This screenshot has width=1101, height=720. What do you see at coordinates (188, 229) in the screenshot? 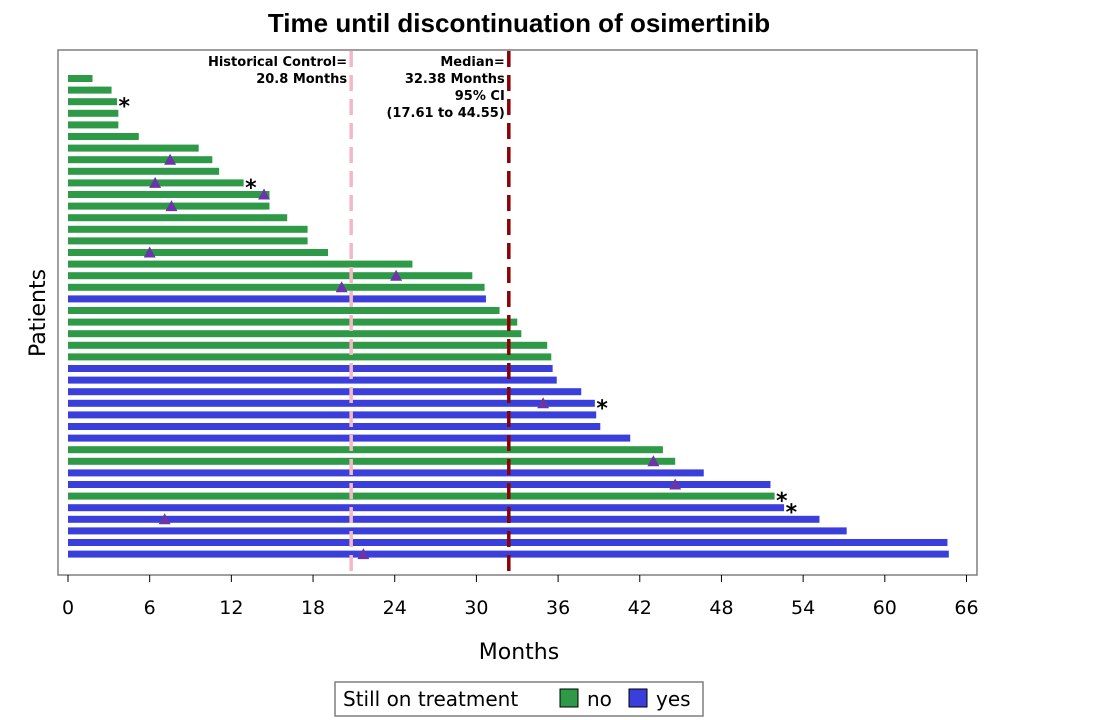
I see `bar-14-no` at bounding box center [188, 229].